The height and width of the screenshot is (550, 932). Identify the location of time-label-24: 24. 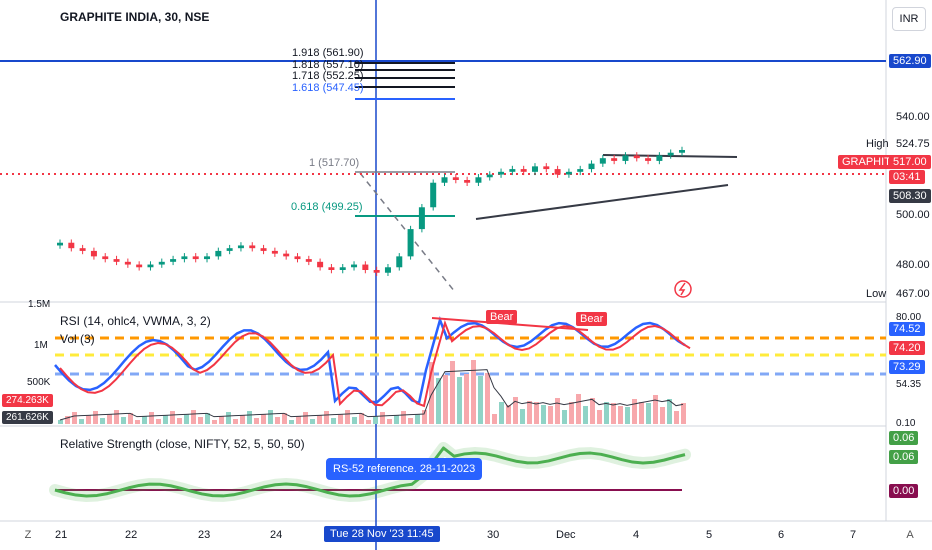
(276, 535).